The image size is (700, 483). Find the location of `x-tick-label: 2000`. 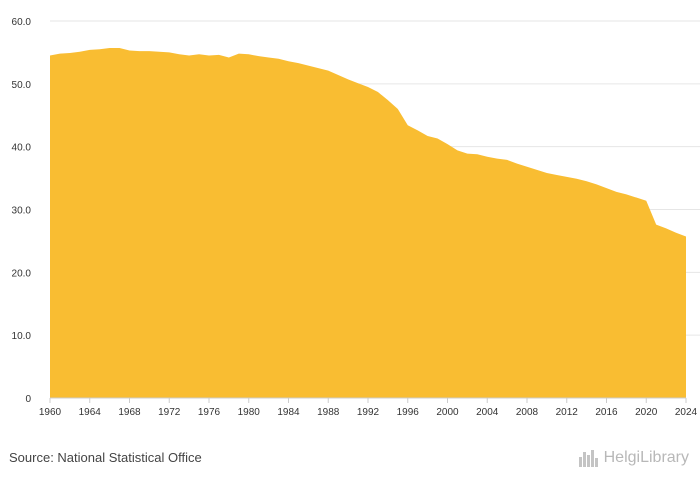

x-tick-label: 2000 is located at coordinates (447, 412).